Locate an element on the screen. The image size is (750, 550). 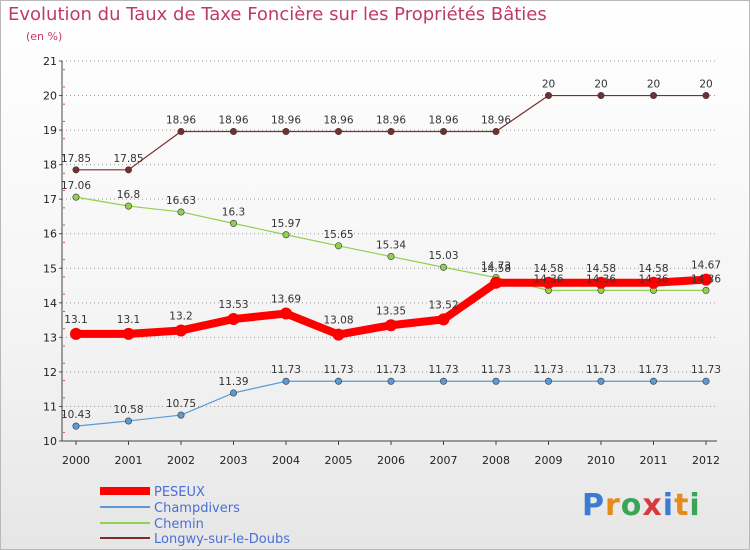
logo-letter: o is located at coordinates (631, 505).